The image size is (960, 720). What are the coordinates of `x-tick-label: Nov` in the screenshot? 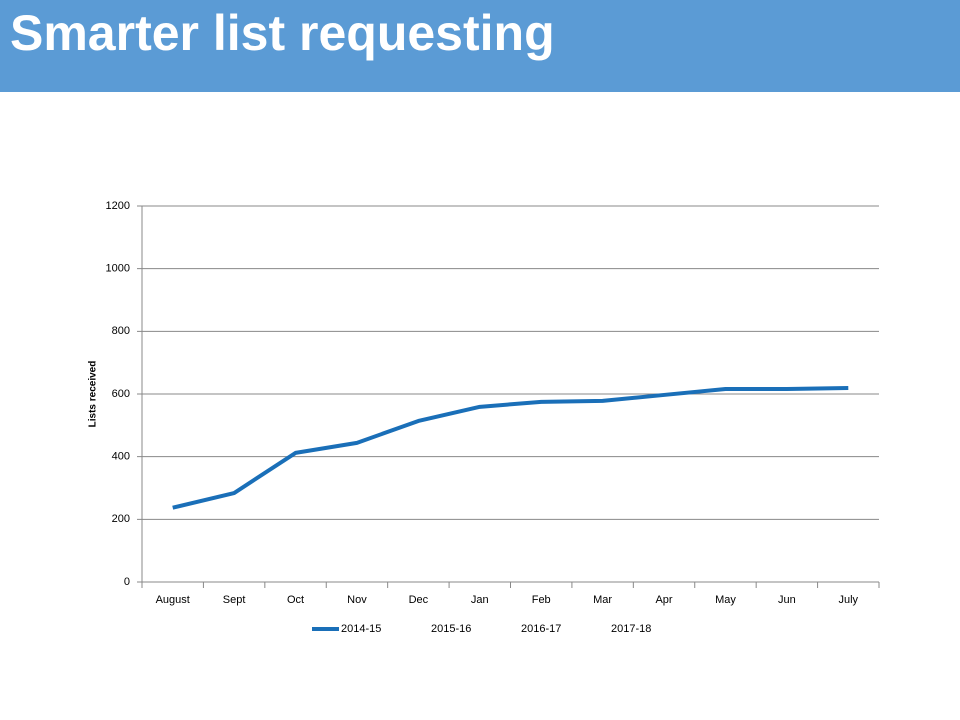 It's located at (357, 600).